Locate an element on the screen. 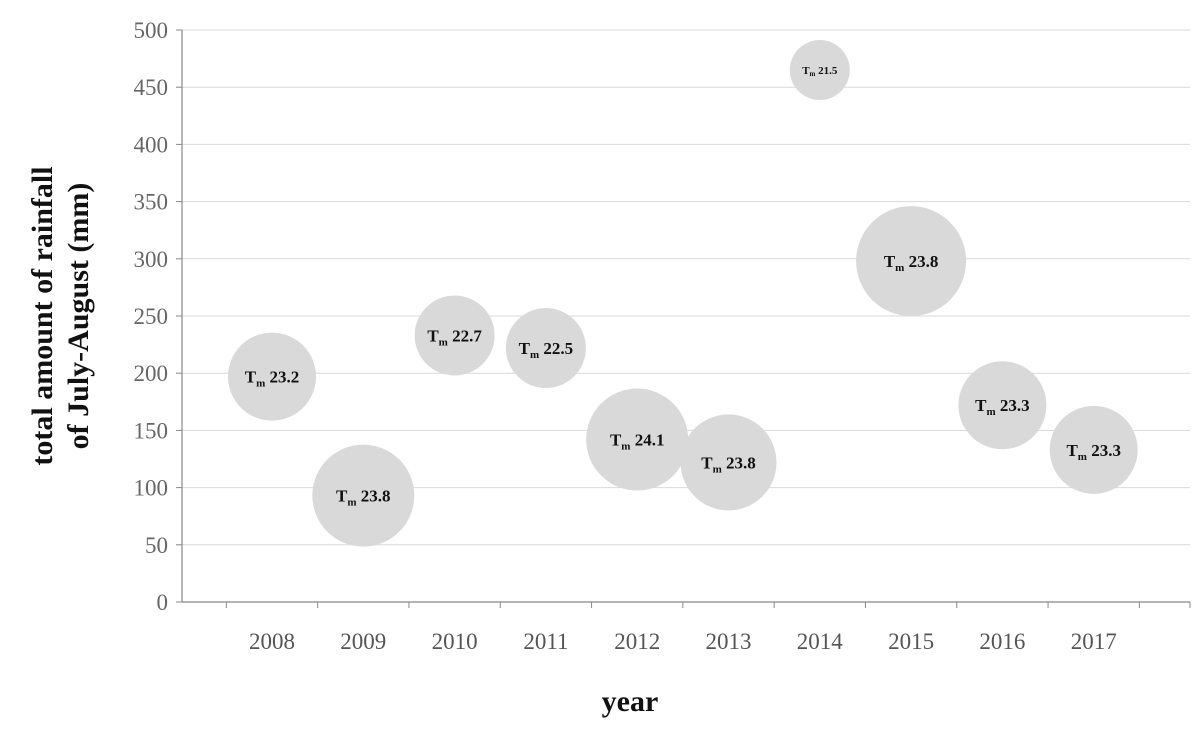  bubble-point: Tm 22.5 is located at coordinates (545, 348).